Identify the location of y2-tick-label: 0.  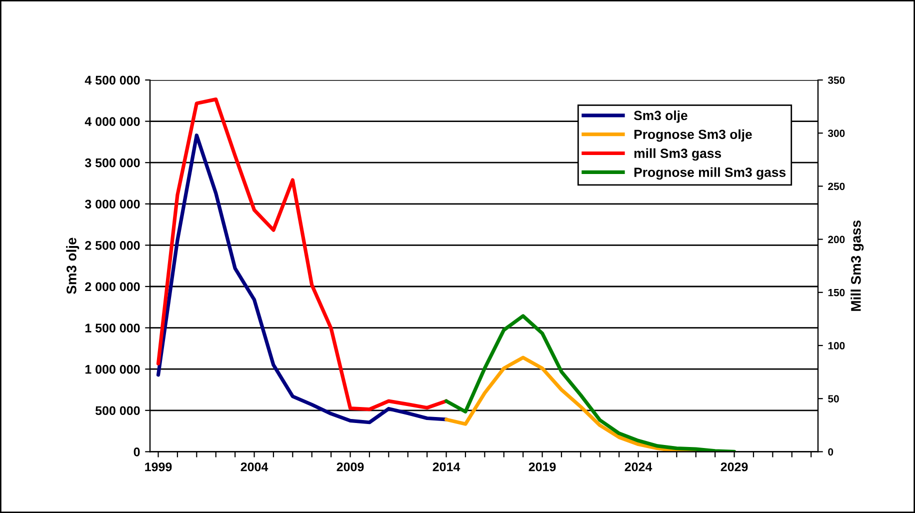
(831, 452).